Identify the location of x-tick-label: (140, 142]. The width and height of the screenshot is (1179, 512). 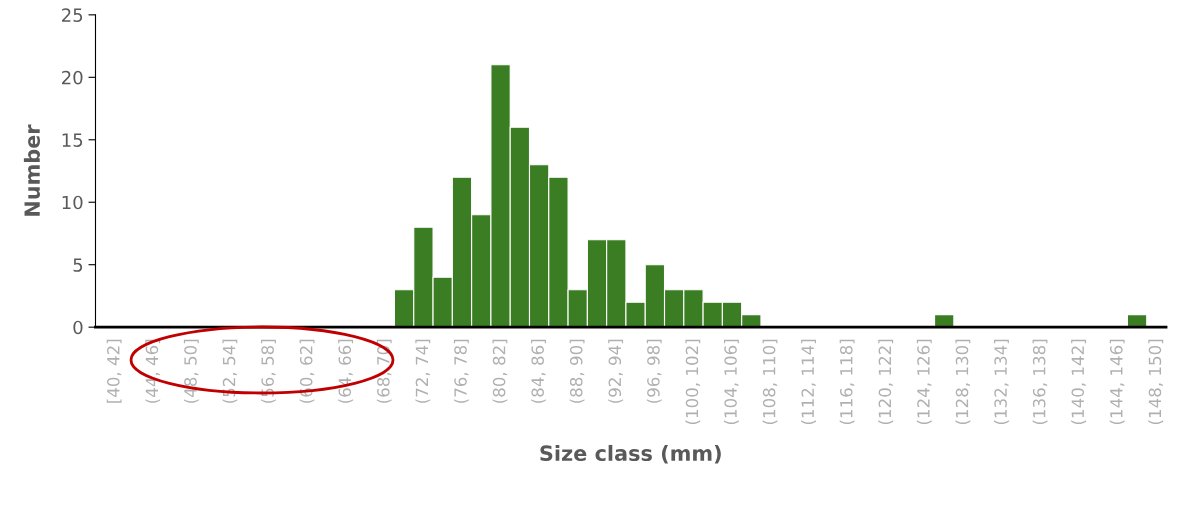
(1079, 382).